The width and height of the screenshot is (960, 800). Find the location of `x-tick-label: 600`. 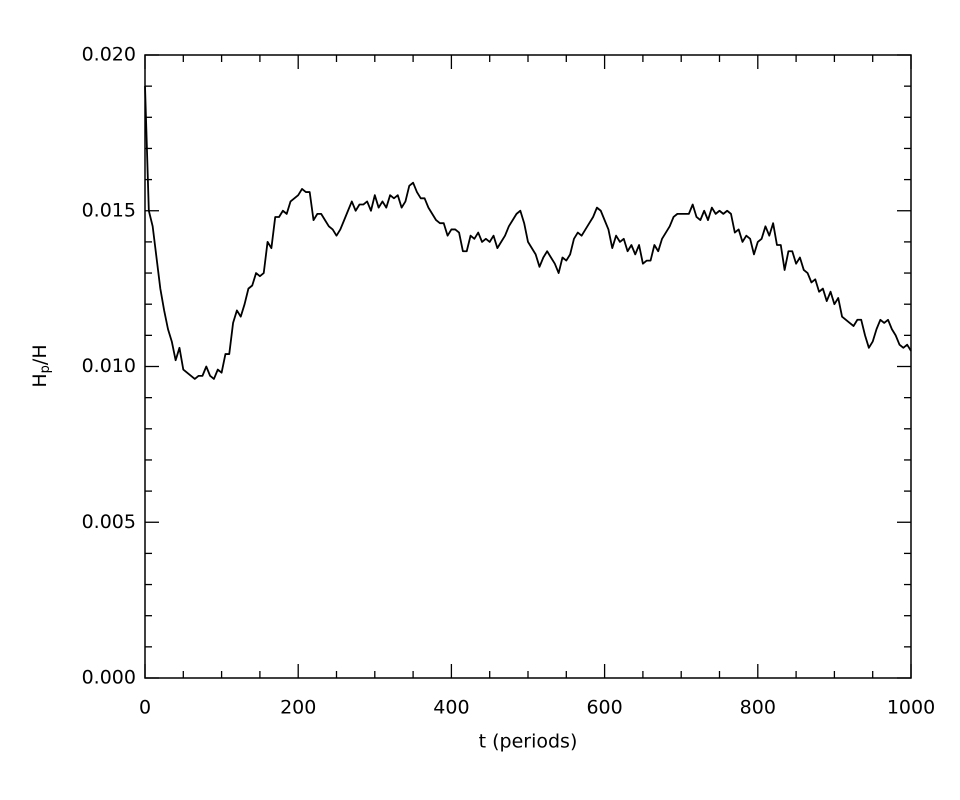

x-tick-label: 600 is located at coordinates (604, 708).